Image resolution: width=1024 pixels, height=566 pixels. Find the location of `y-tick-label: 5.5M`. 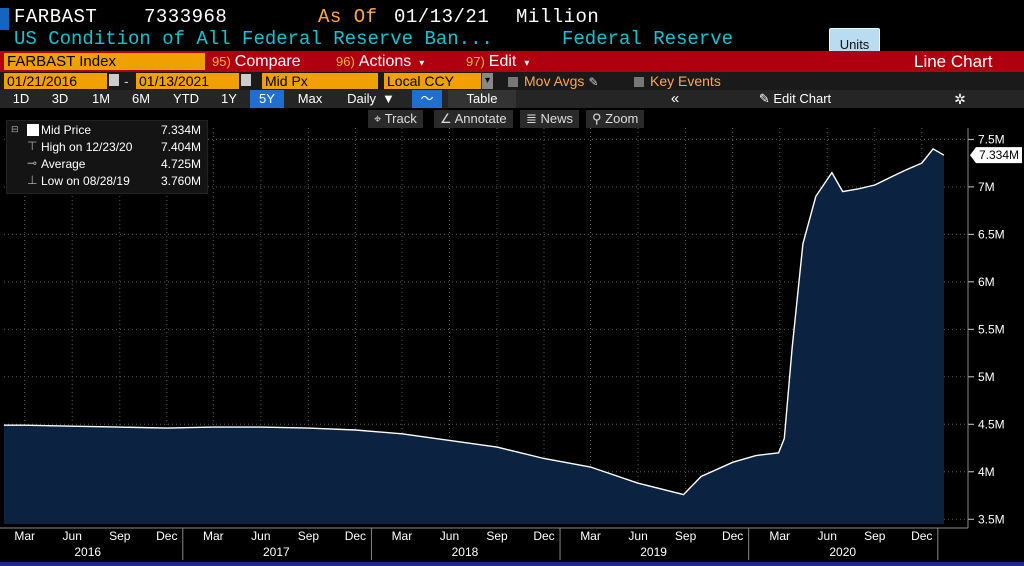

y-tick-label: 5.5M is located at coordinates (991, 329).